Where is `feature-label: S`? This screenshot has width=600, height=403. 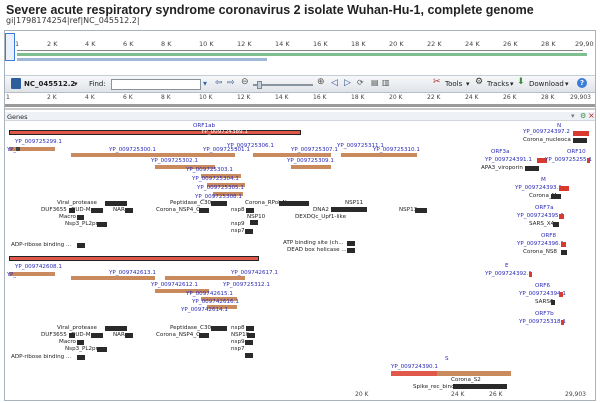
feature-label: S is located at coordinates (447, 359).